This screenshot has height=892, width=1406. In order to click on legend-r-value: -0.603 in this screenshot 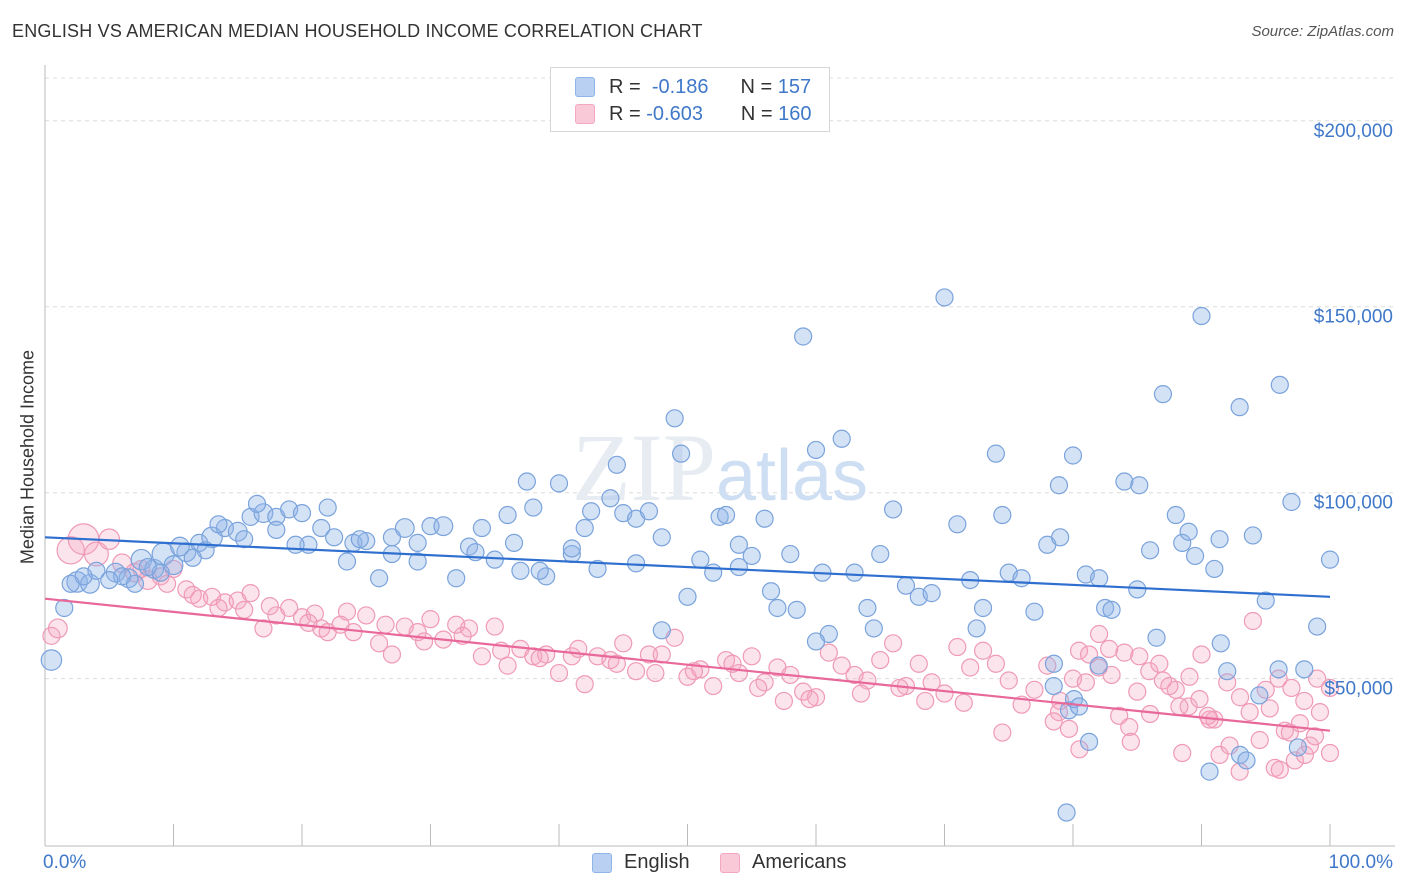, I will do `click(674, 113)`.